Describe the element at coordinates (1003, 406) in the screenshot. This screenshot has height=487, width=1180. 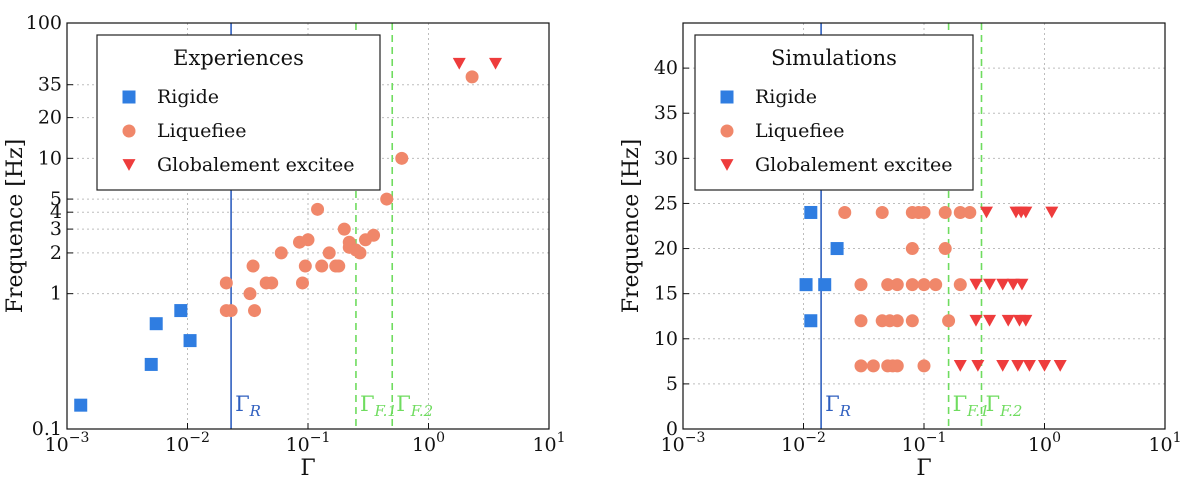
I see `reference-line-label: ΓF.2` at that location.